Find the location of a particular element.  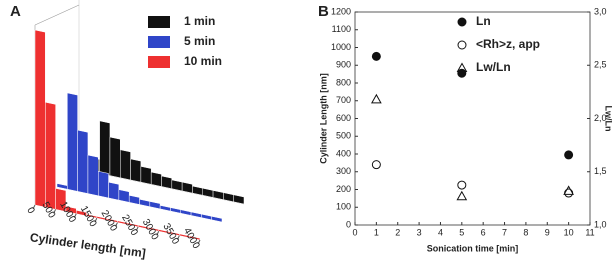

y2-tick-label: 3,0 is located at coordinates (600, 11).